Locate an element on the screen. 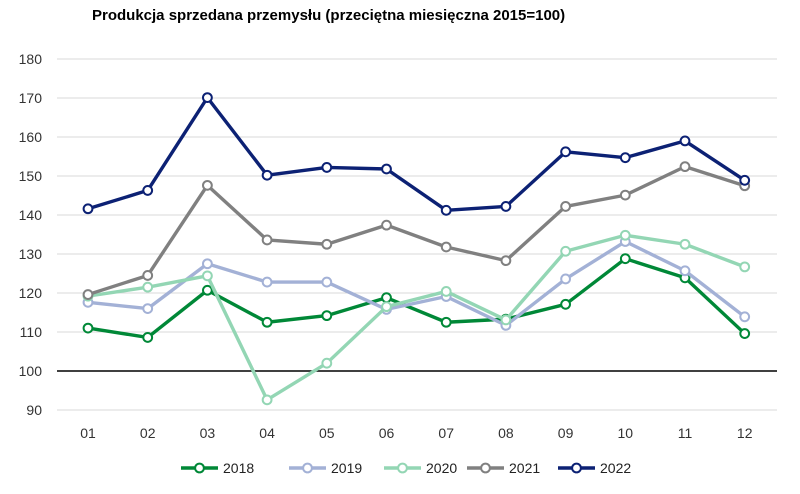 The width and height of the screenshot is (800, 494). legend-label: 2019 is located at coordinates (346, 468).